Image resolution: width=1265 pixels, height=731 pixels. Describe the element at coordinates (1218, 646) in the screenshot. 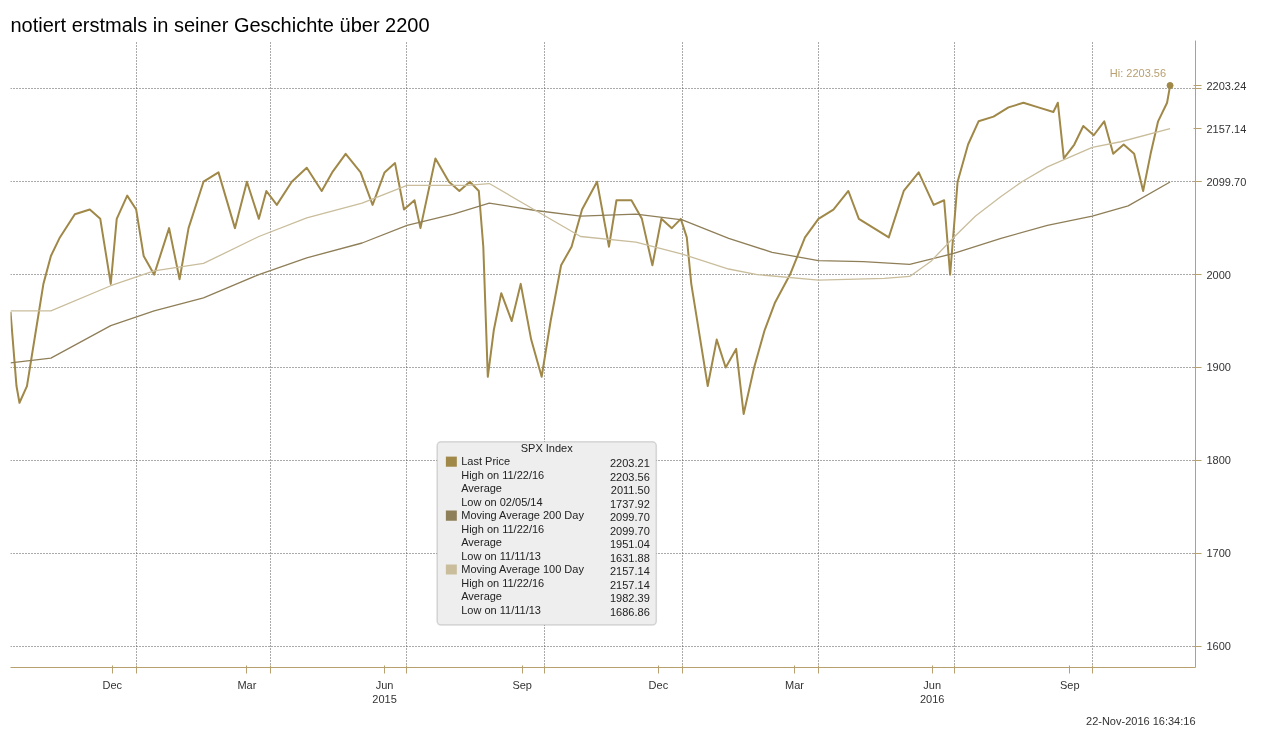

I see `y-tick-label: 1600` at that location.